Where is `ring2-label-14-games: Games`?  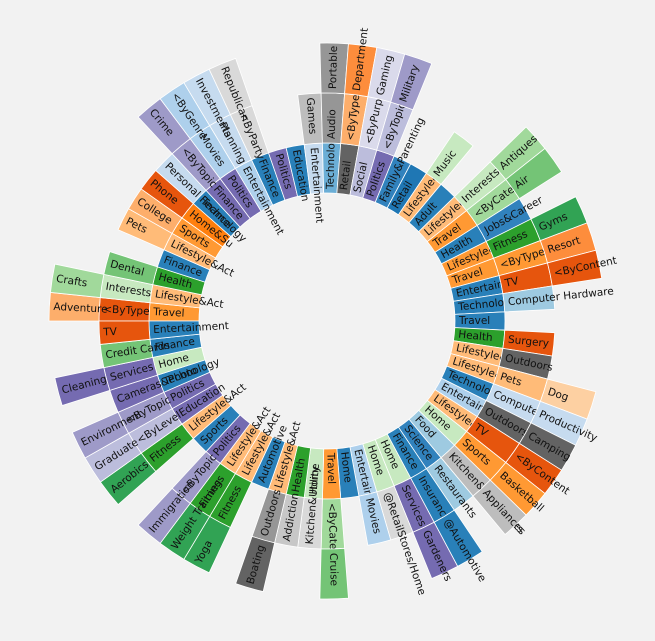
ring2-label-14-games: Games is located at coordinates (311, 116).